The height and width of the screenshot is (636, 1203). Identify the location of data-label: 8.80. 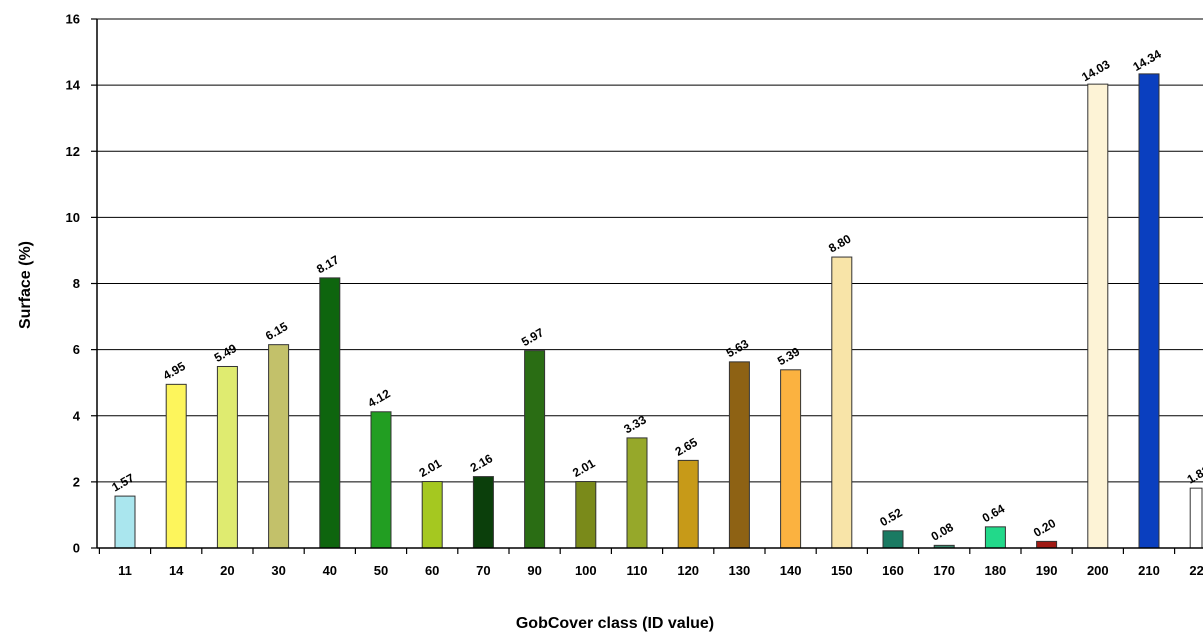
(840, 244).